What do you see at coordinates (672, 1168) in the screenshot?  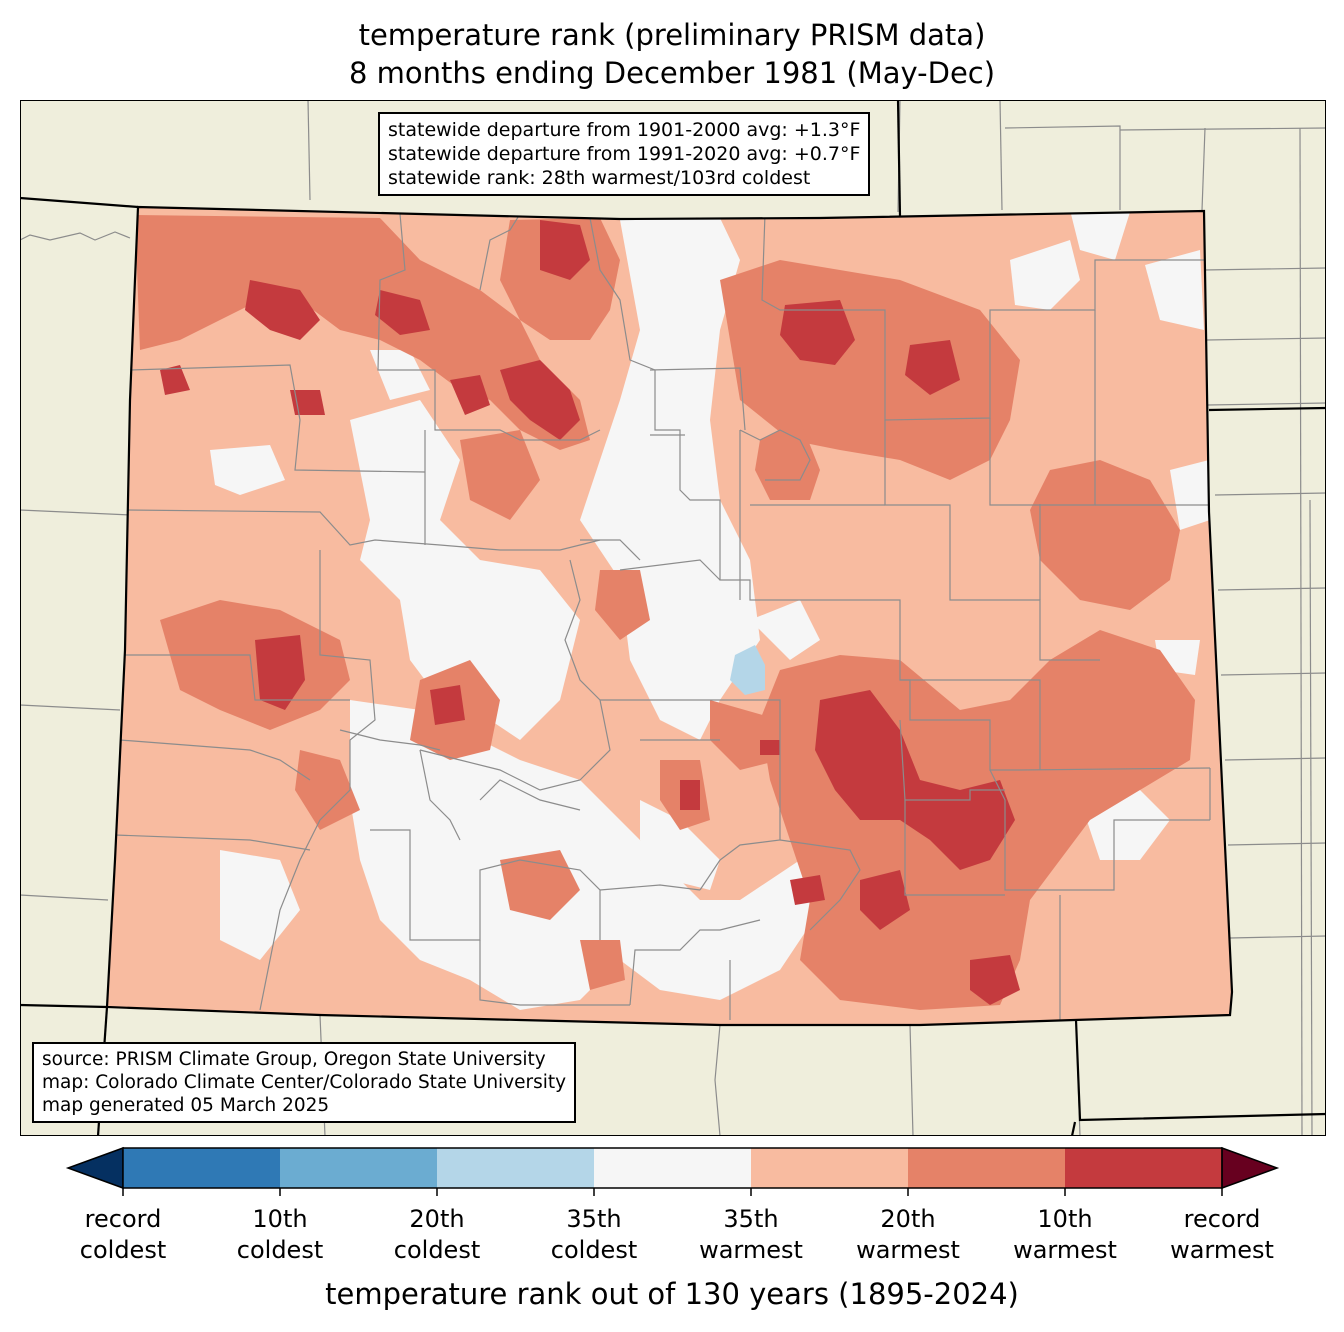 I see `colorbar-near-normal` at bounding box center [672, 1168].